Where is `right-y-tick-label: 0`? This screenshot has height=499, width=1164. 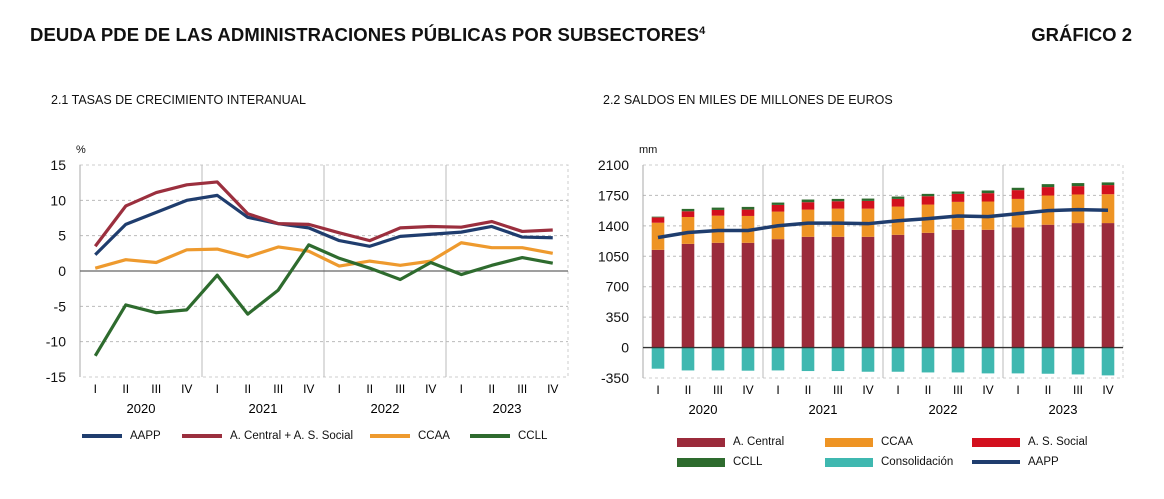
right-y-tick-label: 0 is located at coordinates (625, 348).